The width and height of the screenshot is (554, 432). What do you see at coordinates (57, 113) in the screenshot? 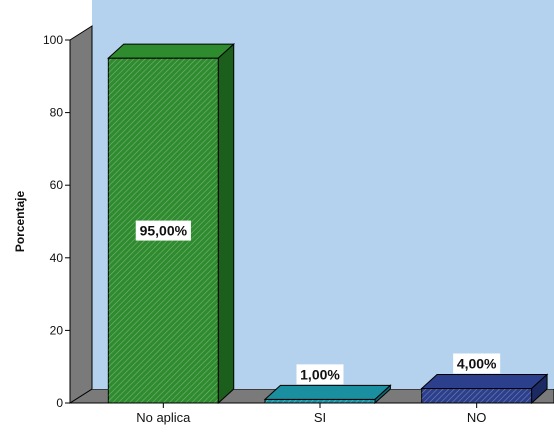
I see `y-tick-label: 80` at bounding box center [57, 113].